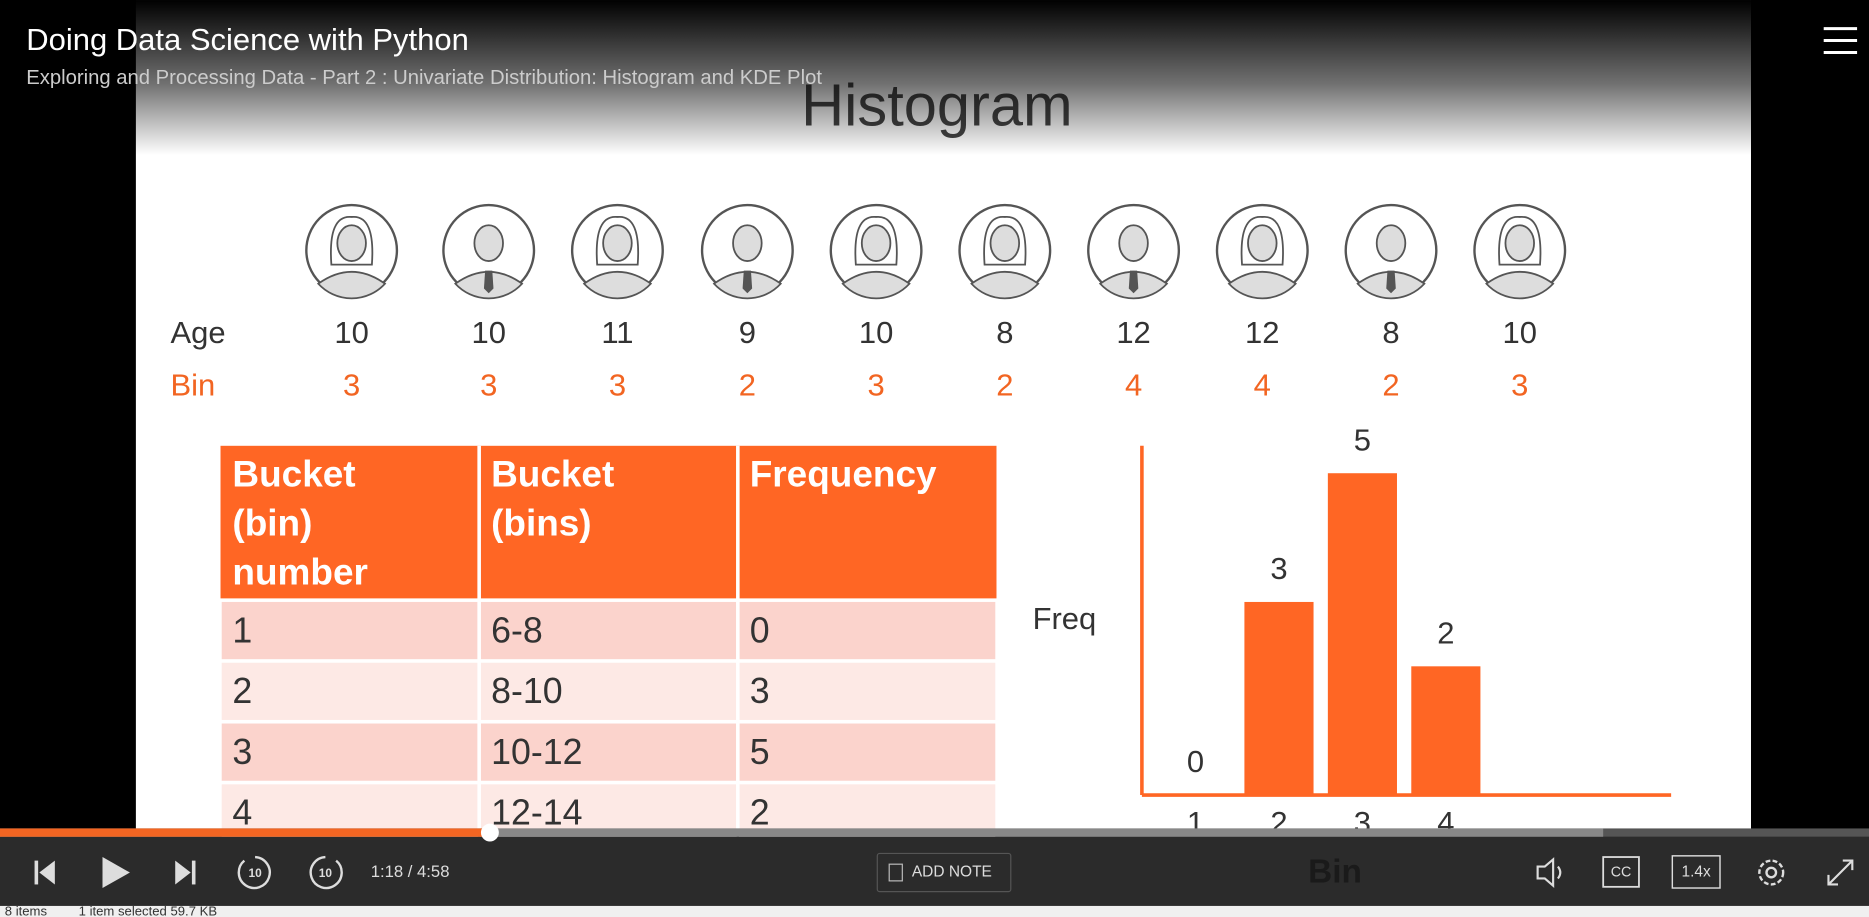  I want to click on player-controls: Bin 10 10 1:18 / 4:58 ADD NOTE, so click(934, 864).